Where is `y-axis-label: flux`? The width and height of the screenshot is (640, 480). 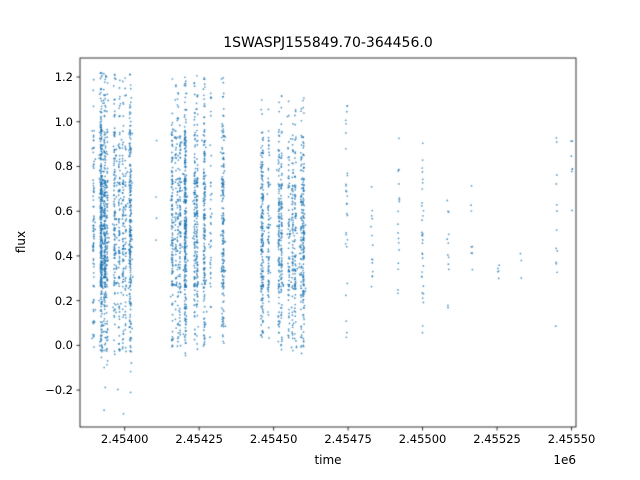
y-axis-label: flux is located at coordinates (21, 242).